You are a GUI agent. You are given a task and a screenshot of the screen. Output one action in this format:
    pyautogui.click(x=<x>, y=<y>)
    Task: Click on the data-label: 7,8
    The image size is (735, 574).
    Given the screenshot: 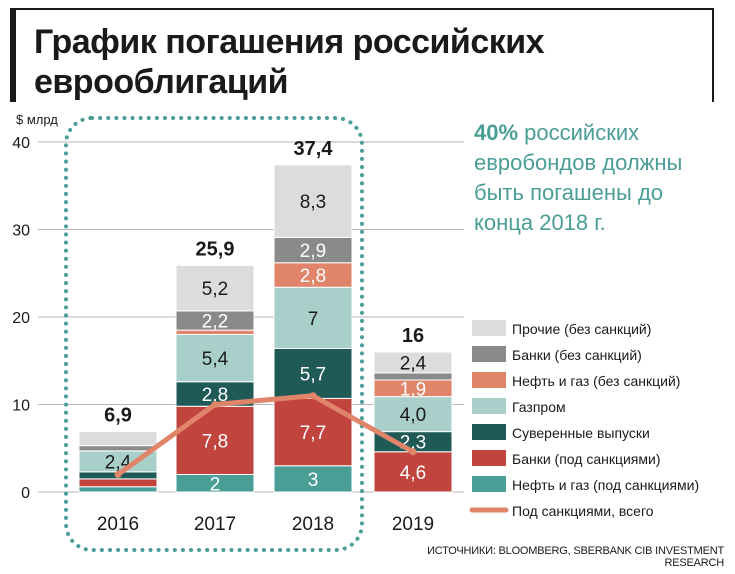 What is the action you would take?
    pyautogui.click(x=215, y=441)
    